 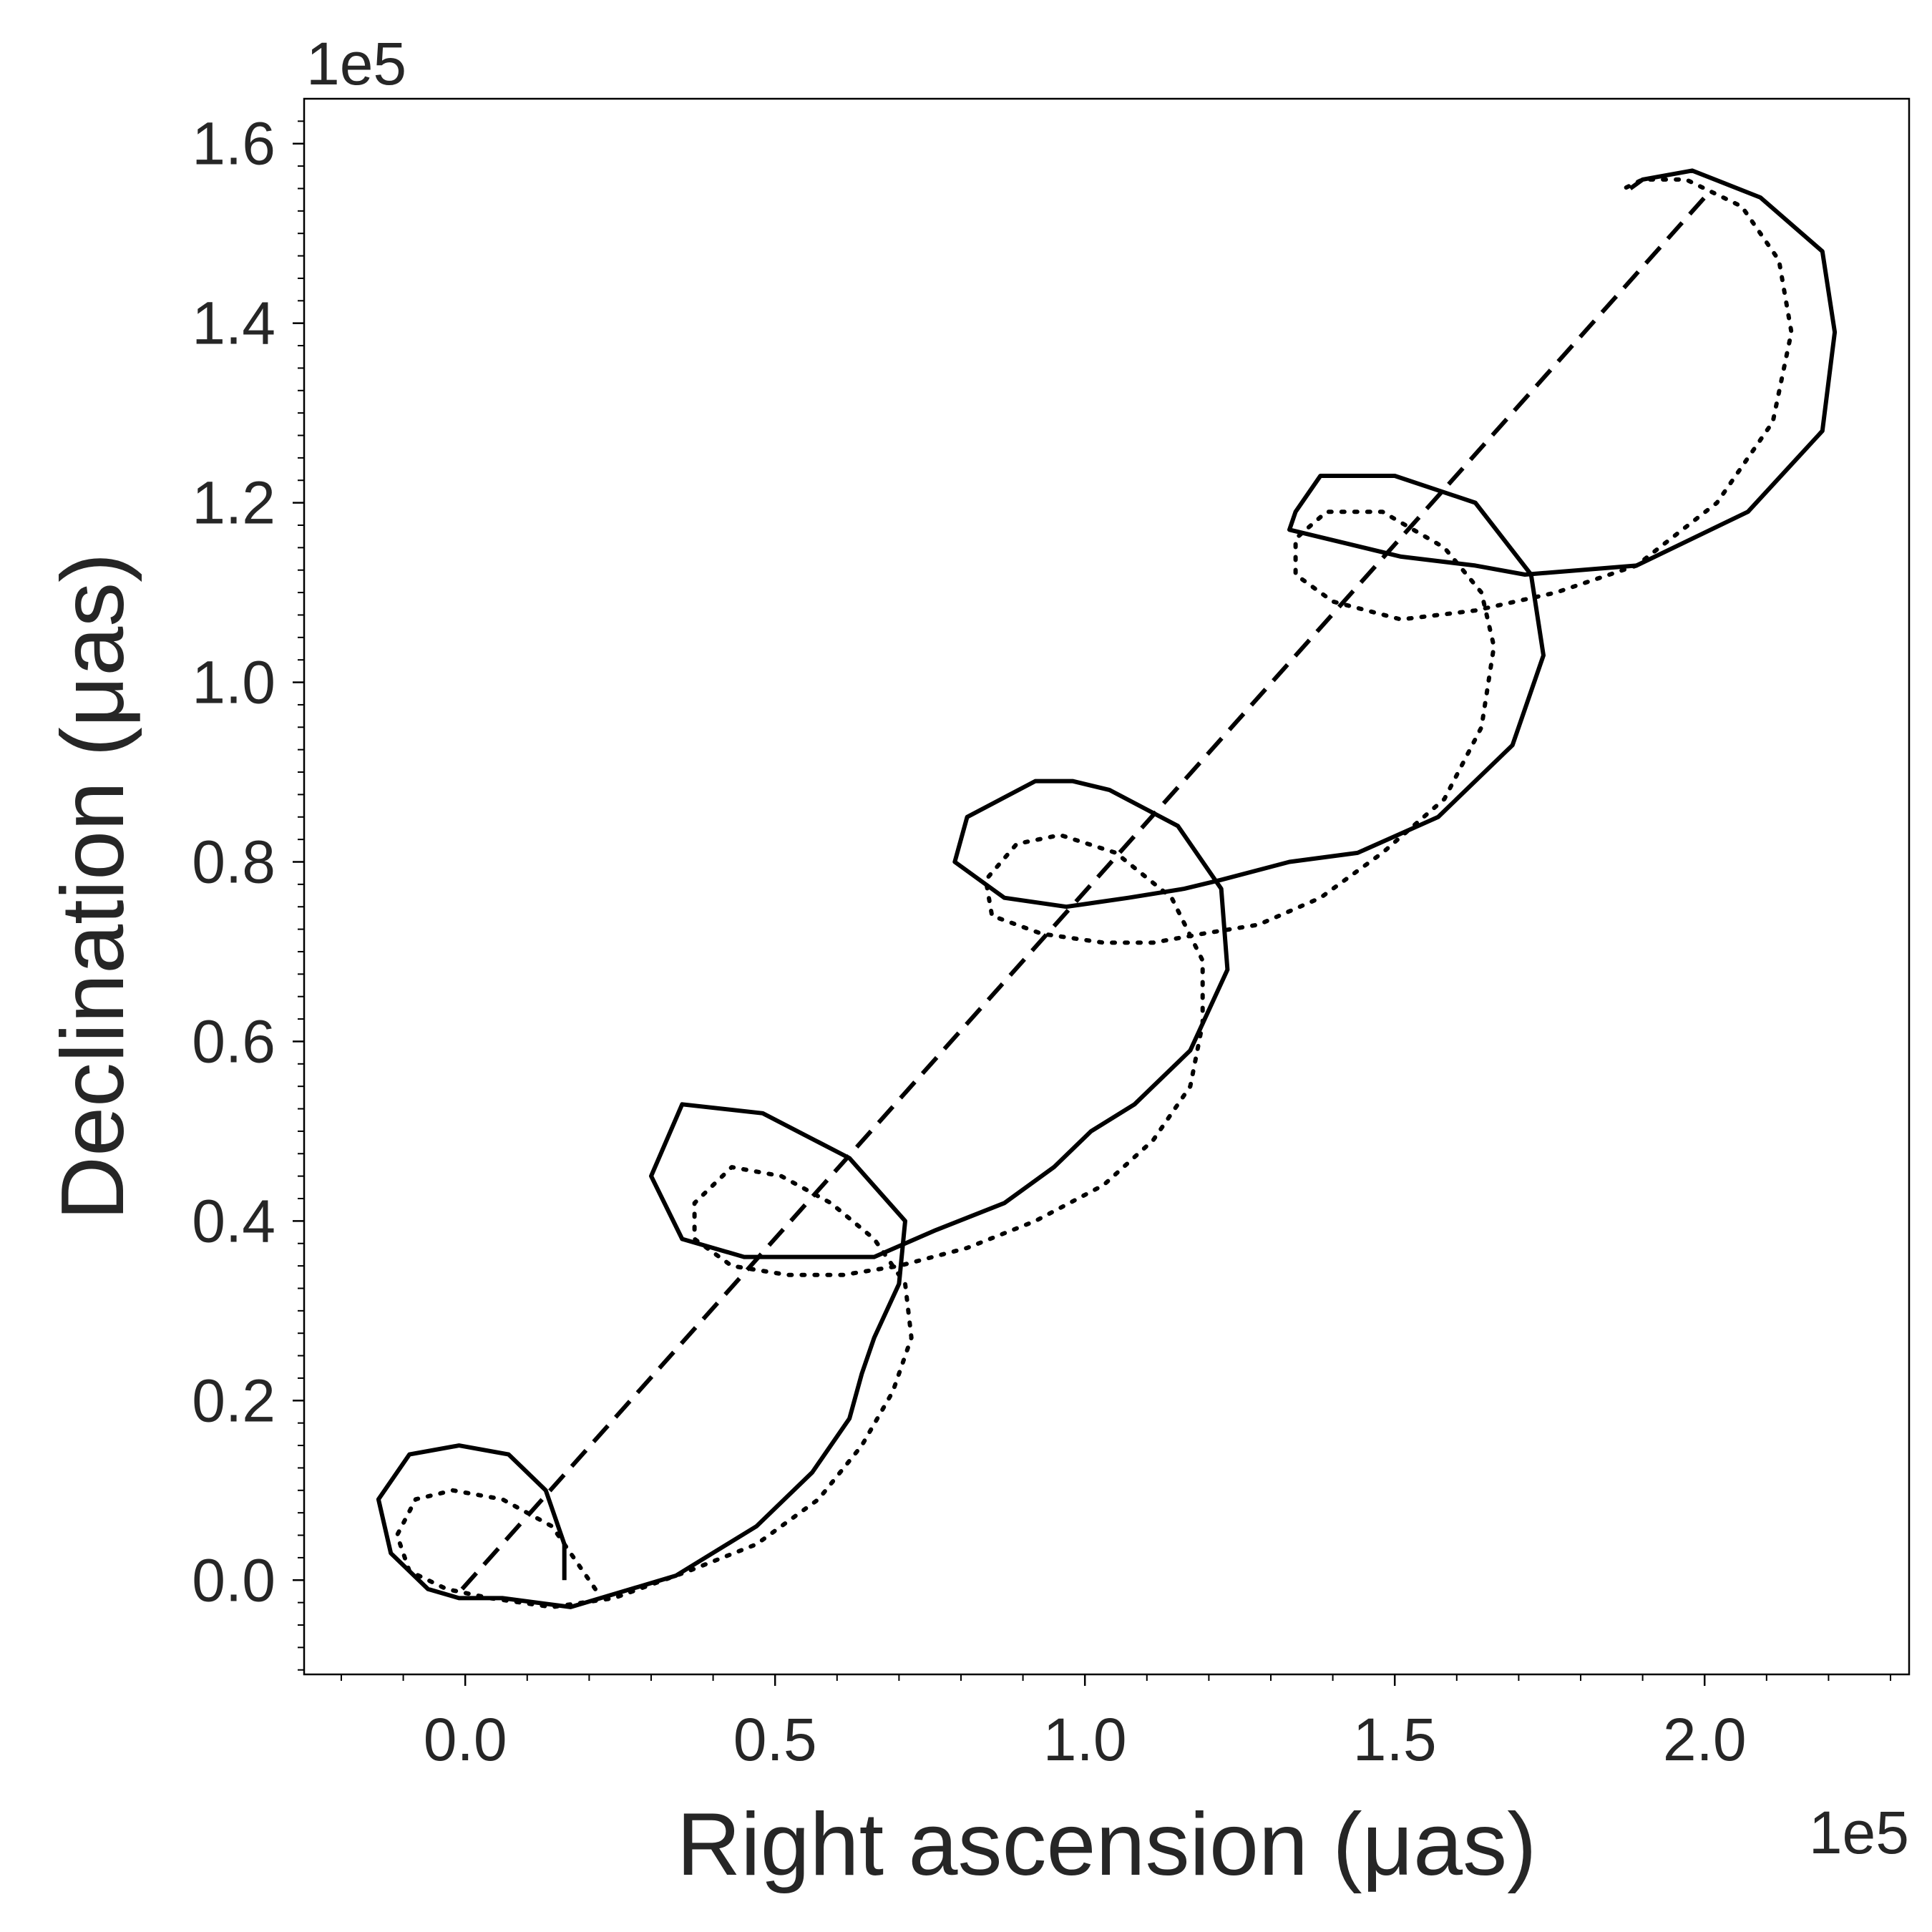 What do you see at coordinates (93, 887) in the screenshot?
I see `y-axis-label: Declination (μas)` at bounding box center [93, 887].